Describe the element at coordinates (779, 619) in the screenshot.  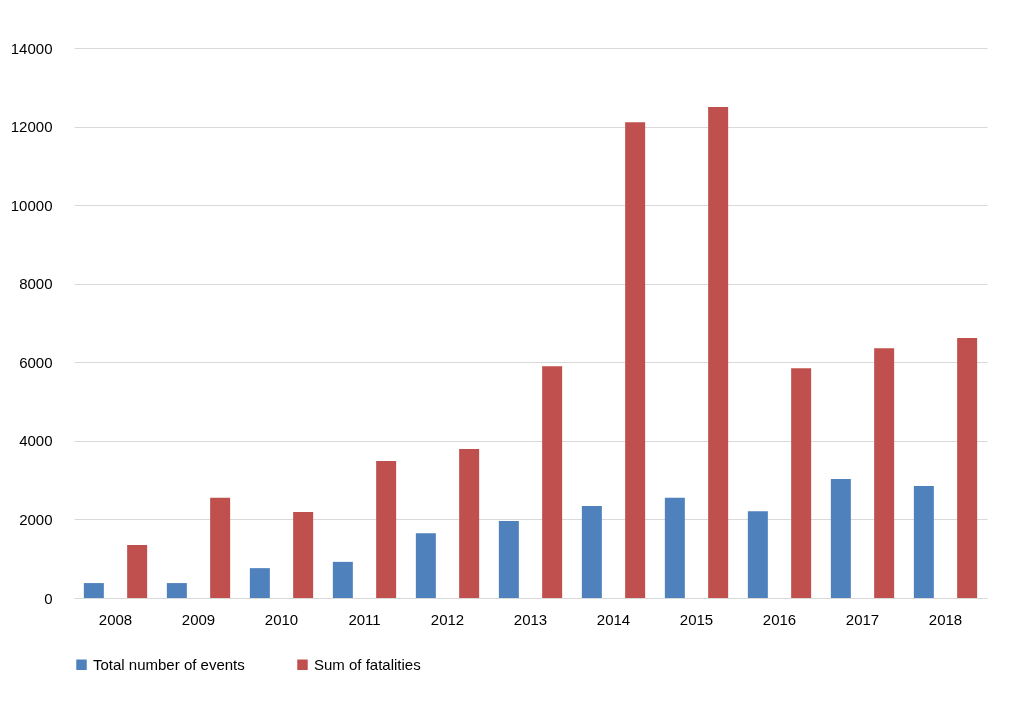
I see `x-tick-label: 2016` at that location.